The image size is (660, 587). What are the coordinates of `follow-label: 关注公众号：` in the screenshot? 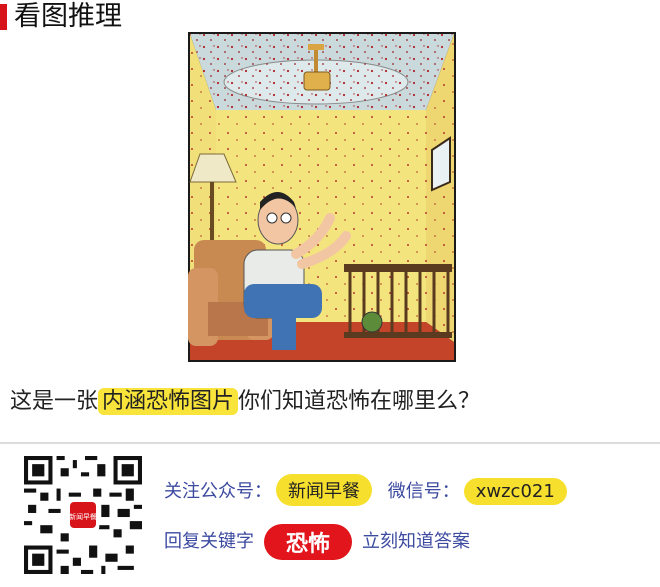 It's located at (218, 491).